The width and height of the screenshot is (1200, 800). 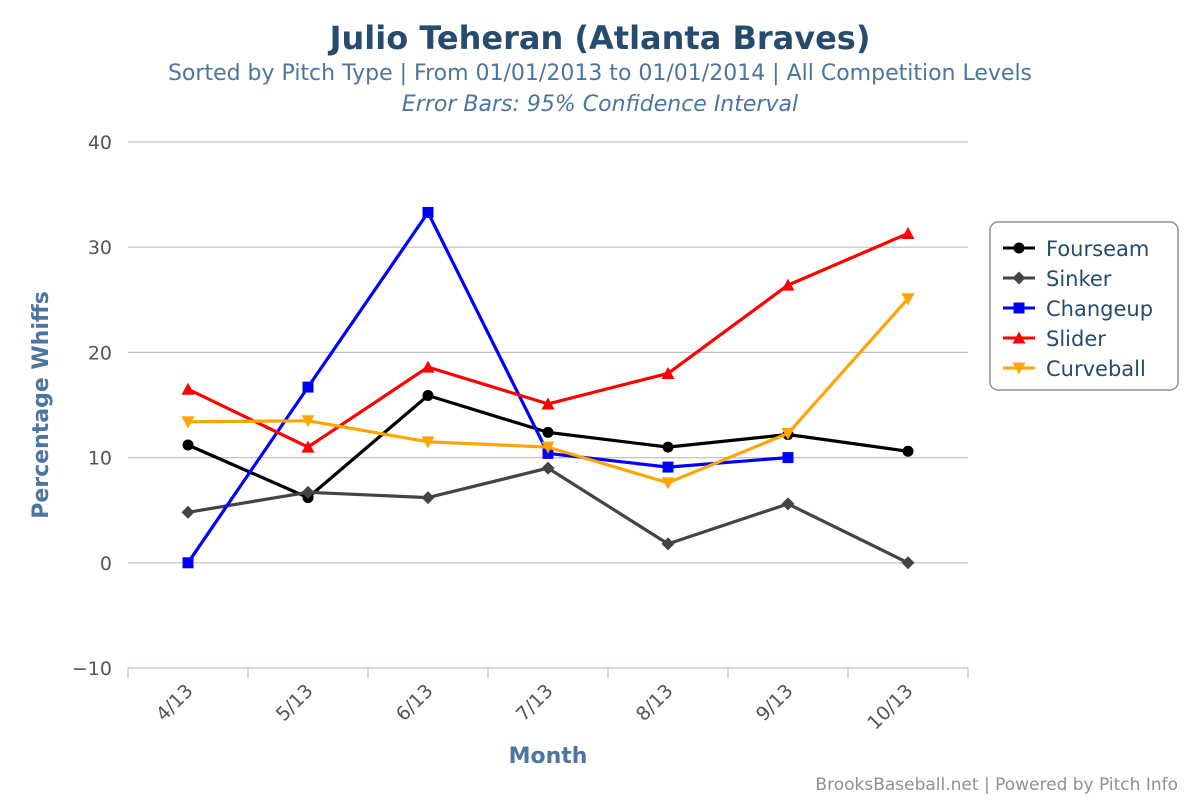 What do you see at coordinates (295, 703) in the screenshot?
I see `x-tick-label: 5/13` at bounding box center [295, 703].